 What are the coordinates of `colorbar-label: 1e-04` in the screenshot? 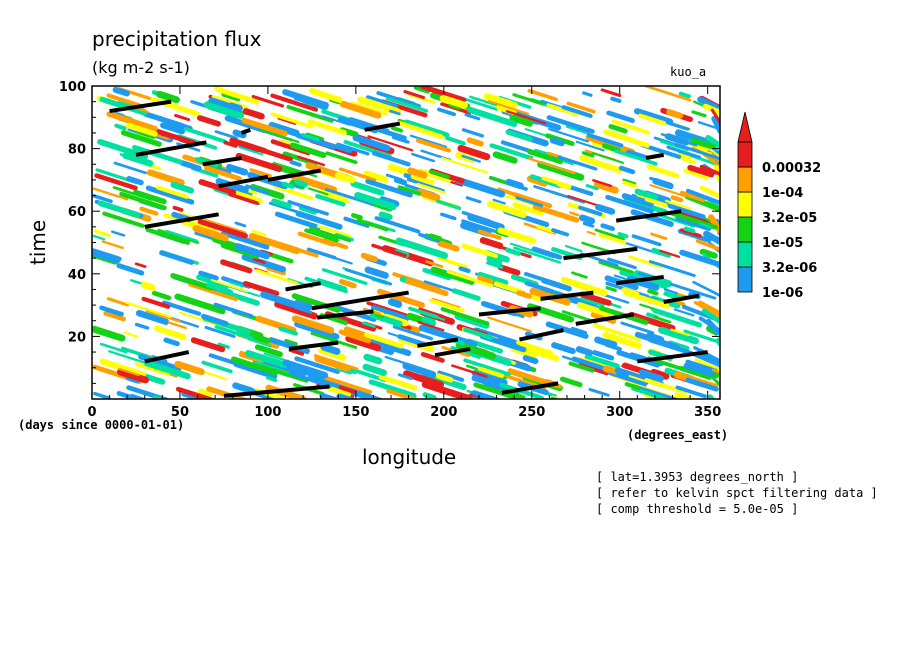 It's located at (782, 193).